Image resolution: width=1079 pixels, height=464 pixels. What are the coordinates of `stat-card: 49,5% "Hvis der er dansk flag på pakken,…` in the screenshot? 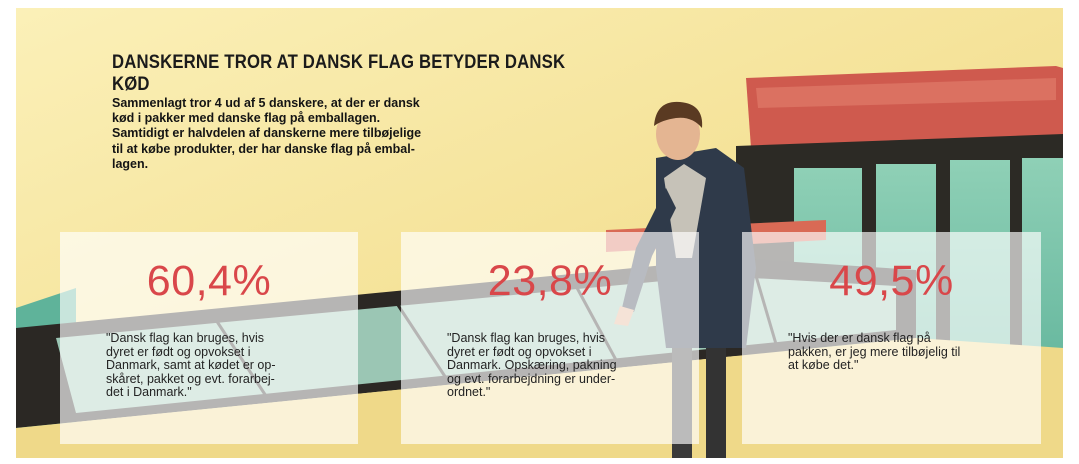 It's located at (891, 338).